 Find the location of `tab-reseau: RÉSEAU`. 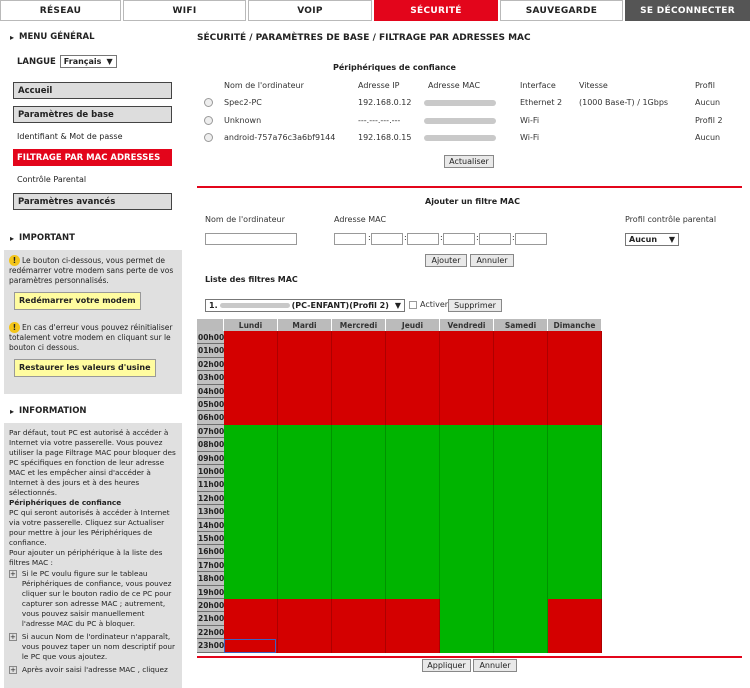

tab-reseau: RÉSEAU is located at coordinates (60, 10).